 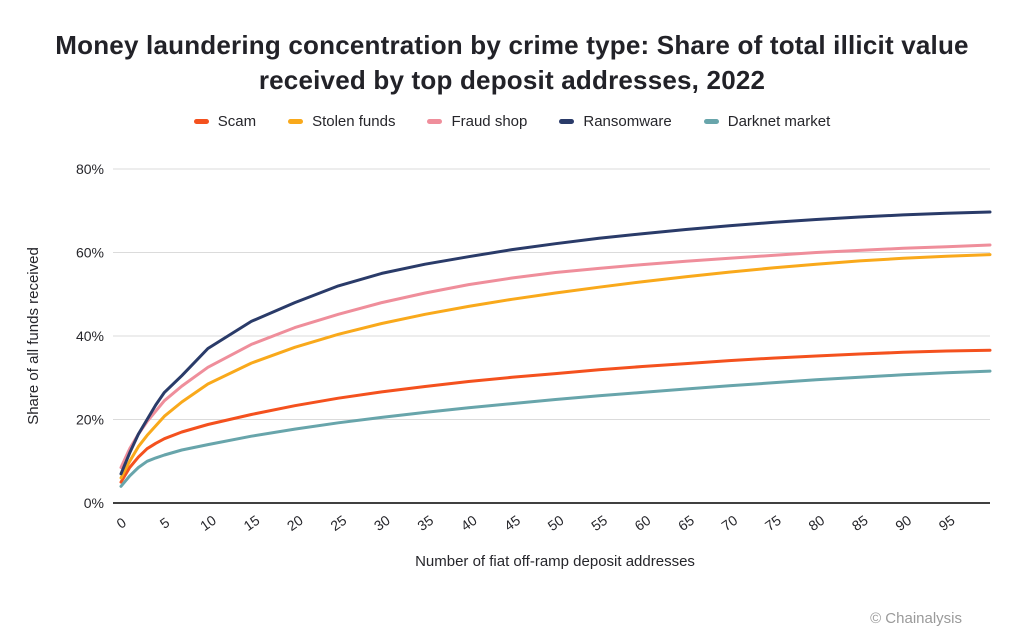 I want to click on y-tick-label: 40%, so click(x=90, y=336).